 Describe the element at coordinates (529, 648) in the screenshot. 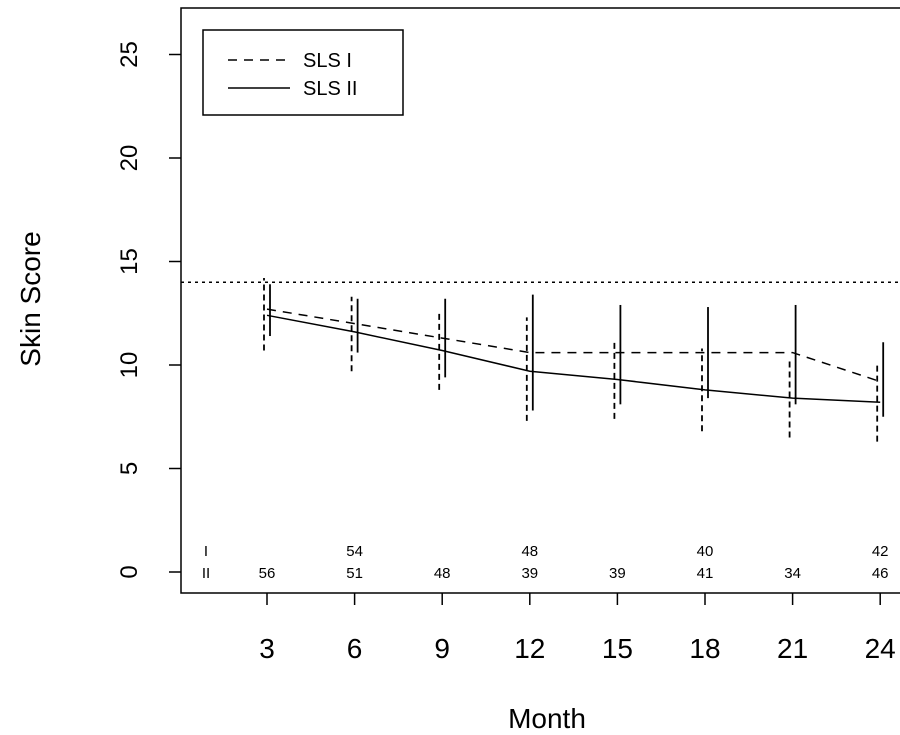

I see `x-tick-label: 12` at that location.